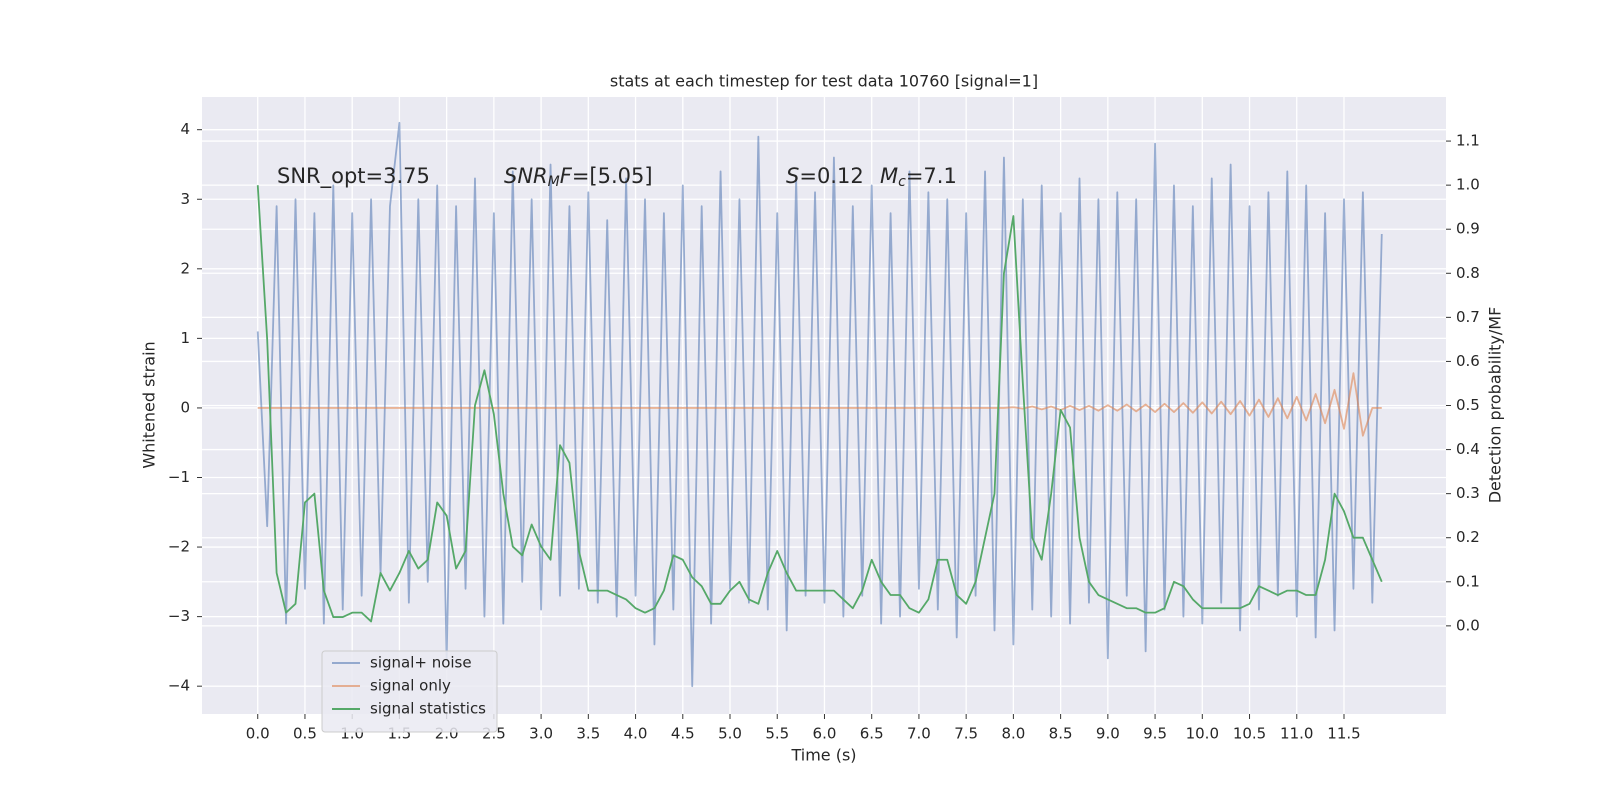 This screenshot has height=800, width=1600. What do you see at coordinates (305, 734) in the screenshot?
I see `x-tick-label: 0.5` at bounding box center [305, 734].